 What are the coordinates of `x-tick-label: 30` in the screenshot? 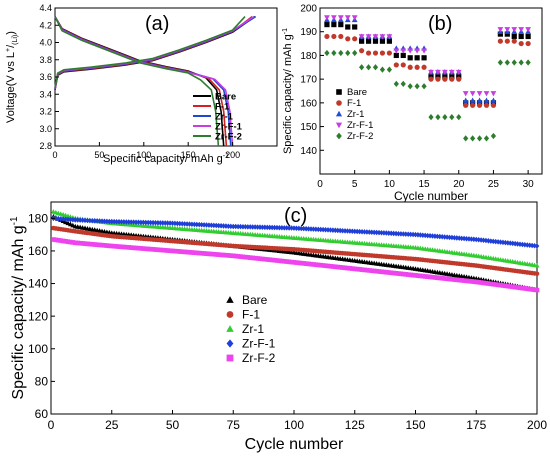 It's located at (529, 184).